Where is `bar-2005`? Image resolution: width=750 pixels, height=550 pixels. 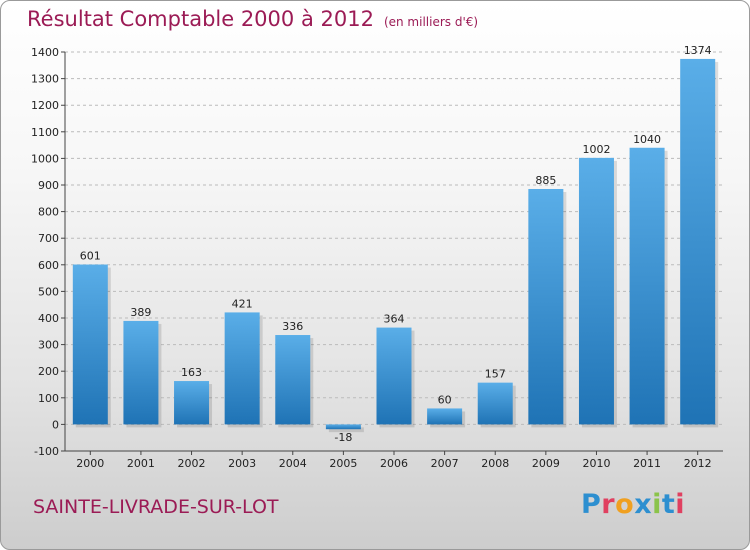
bar-2005 is located at coordinates (343, 427).